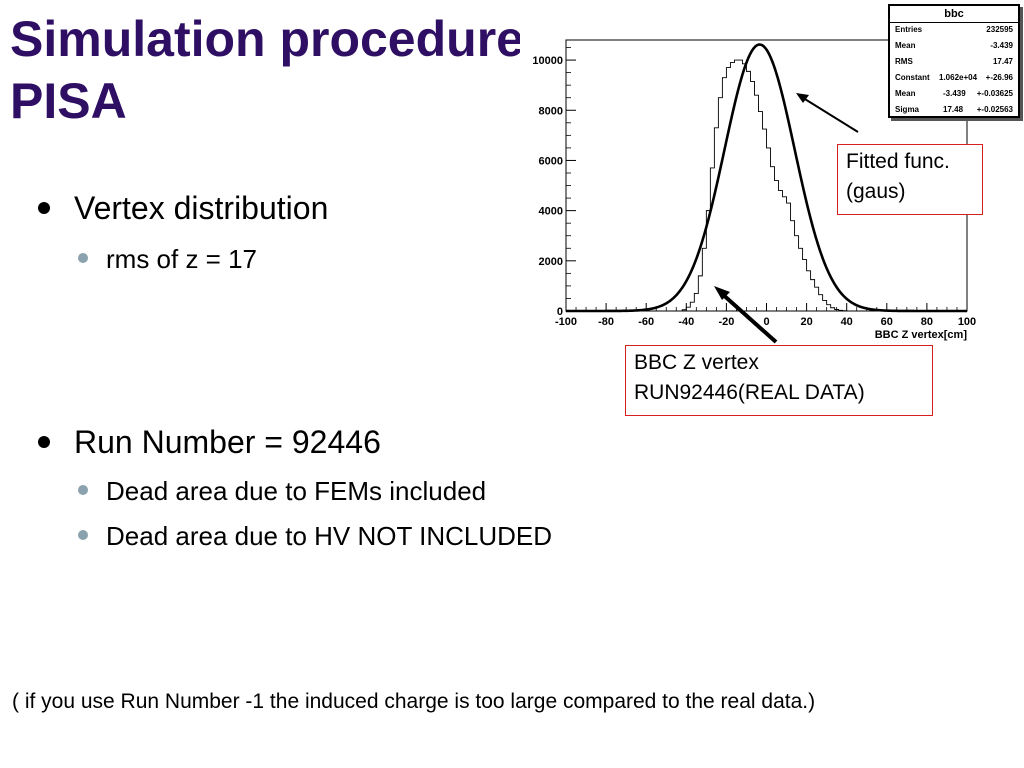  What do you see at coordinates (551, 111) in the screenshot?
I see `y-tick-label: 8000` at bounding box center [551, 111].